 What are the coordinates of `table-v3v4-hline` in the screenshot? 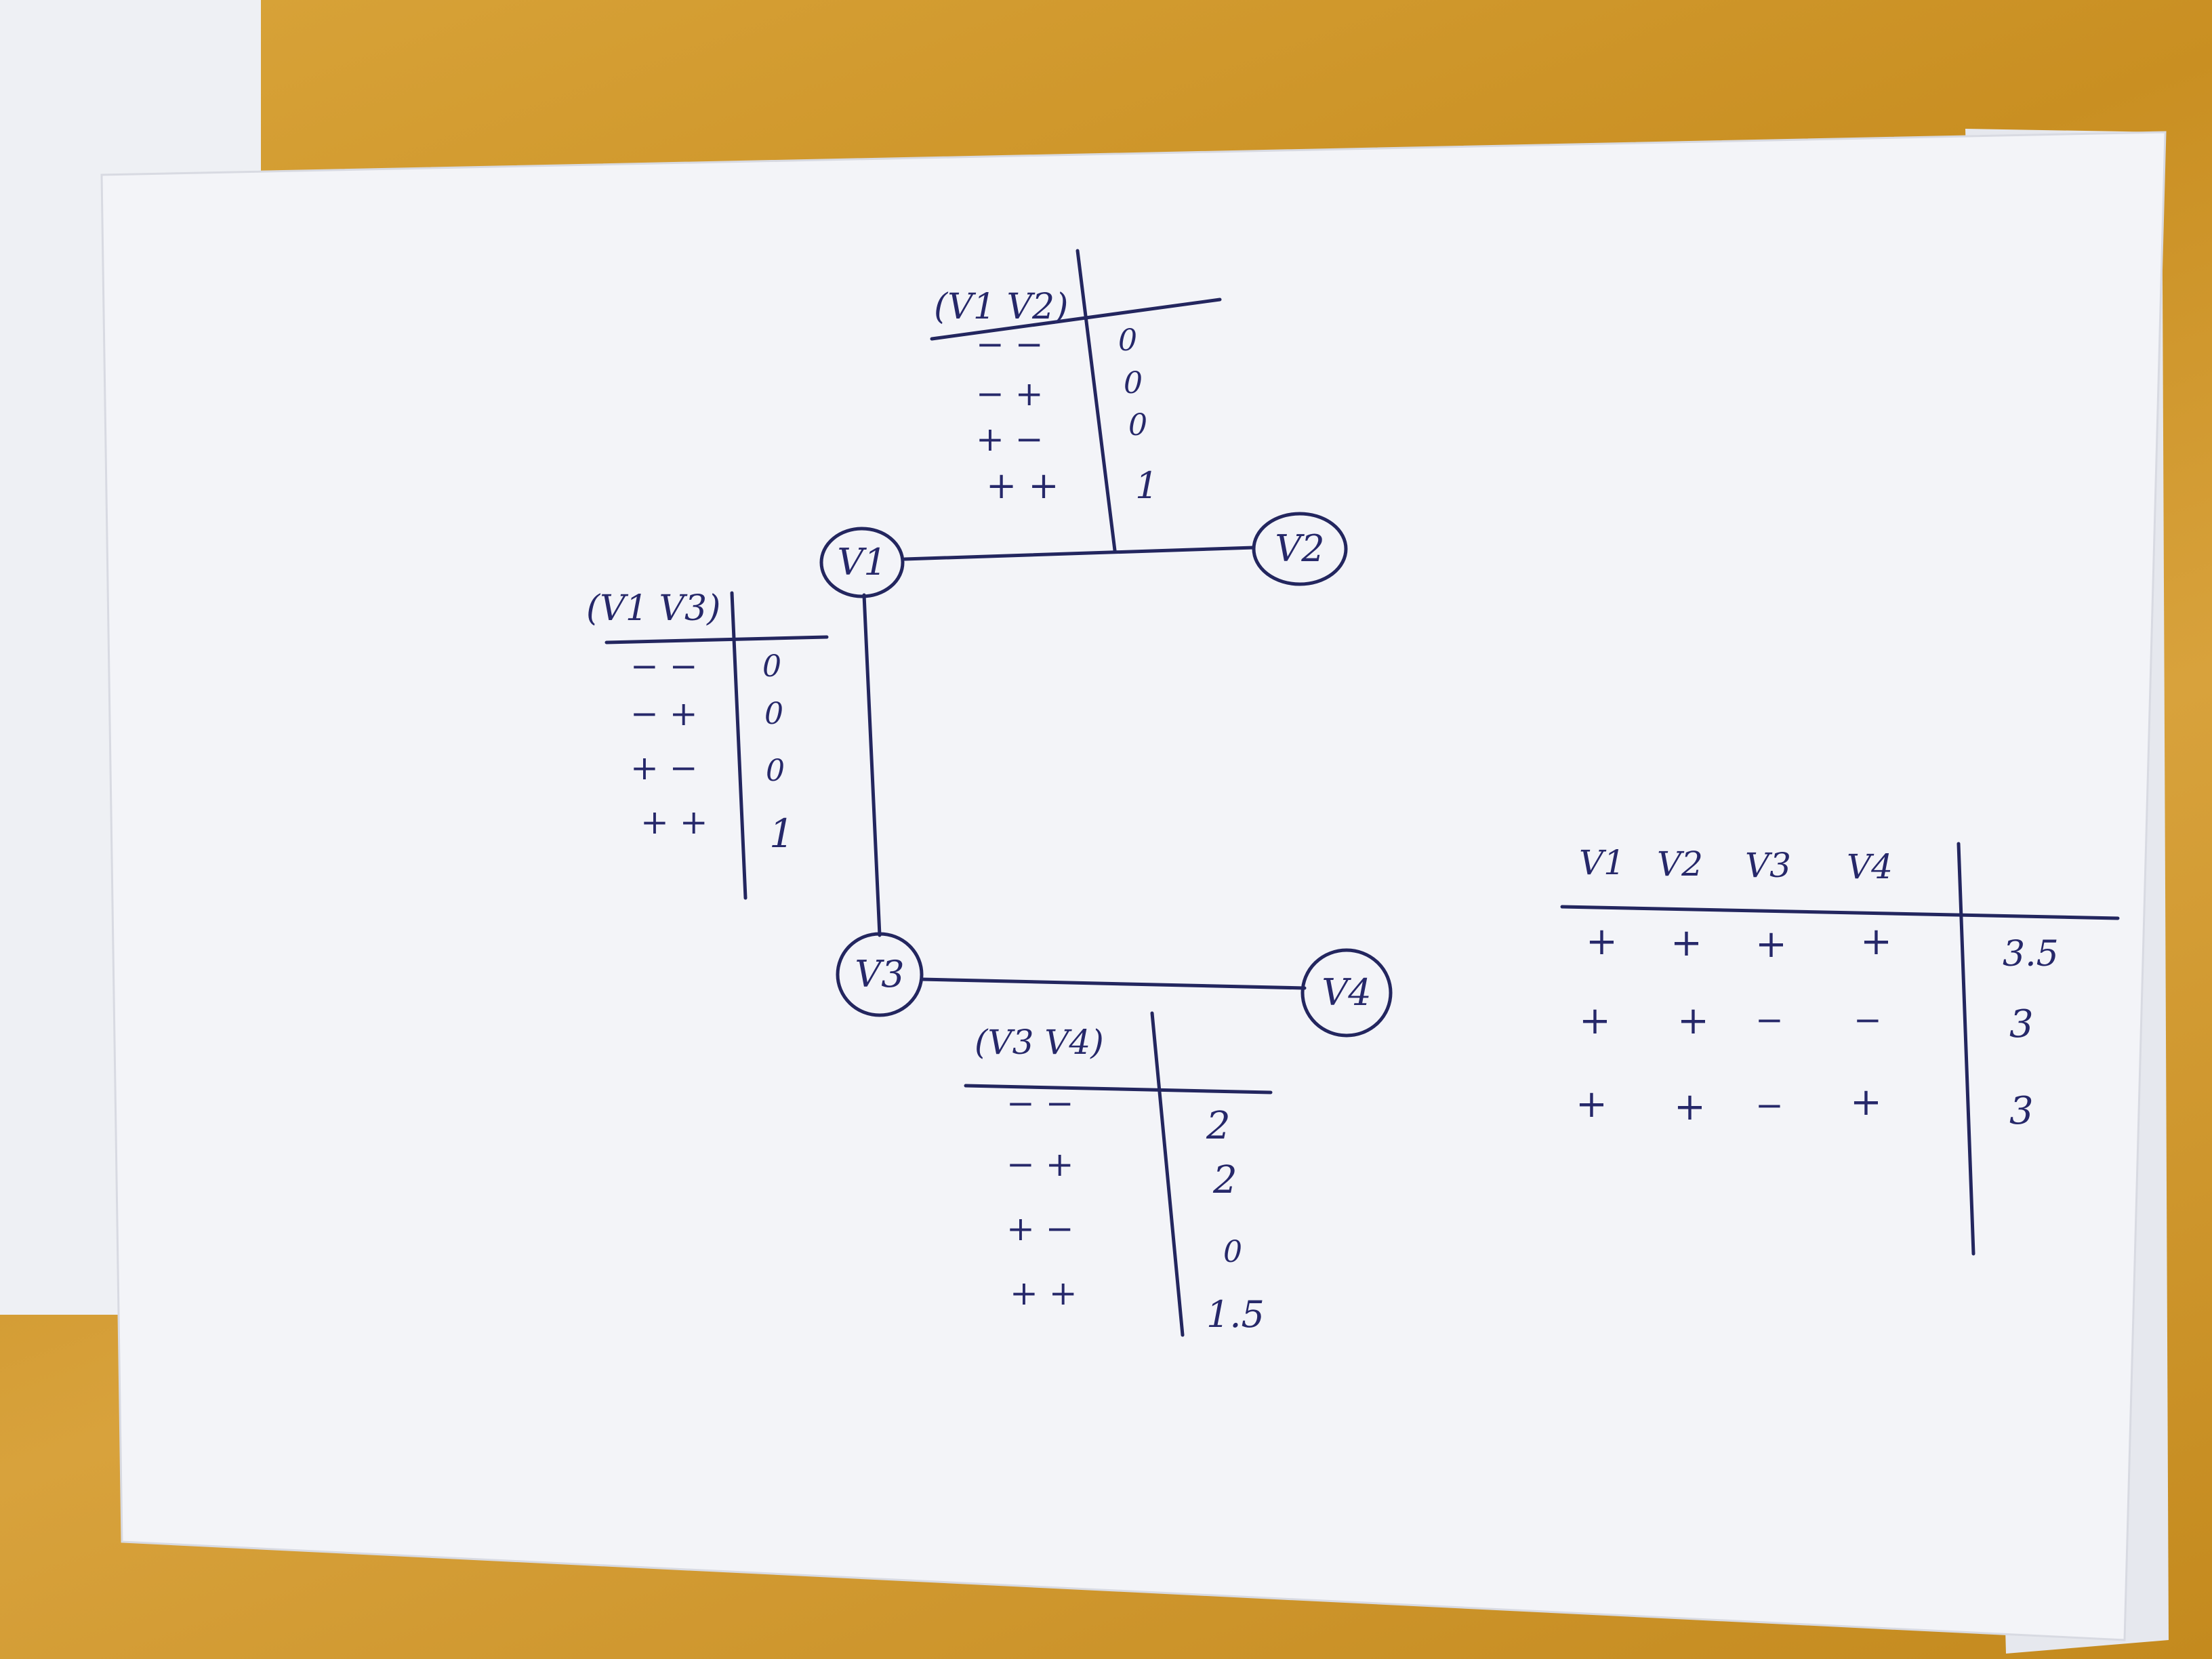 It's located at (1119, 1089).